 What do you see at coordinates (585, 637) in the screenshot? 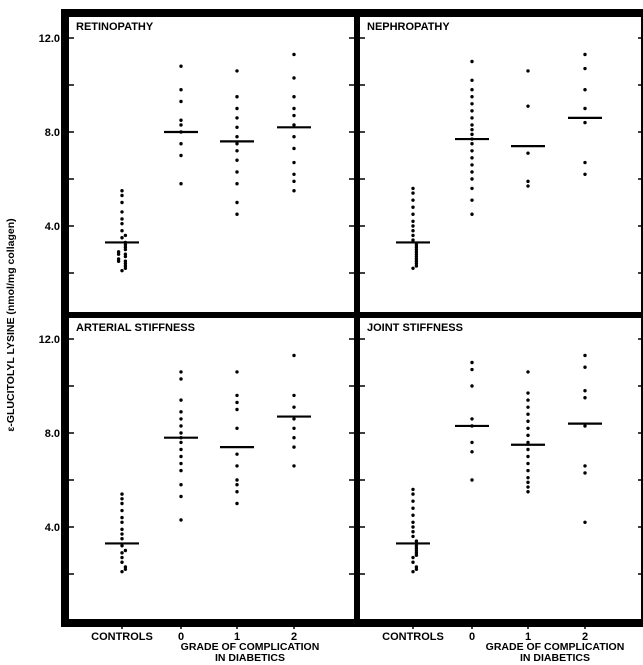
I see `x-tick-label: 2` at bounding box center [585, 637].